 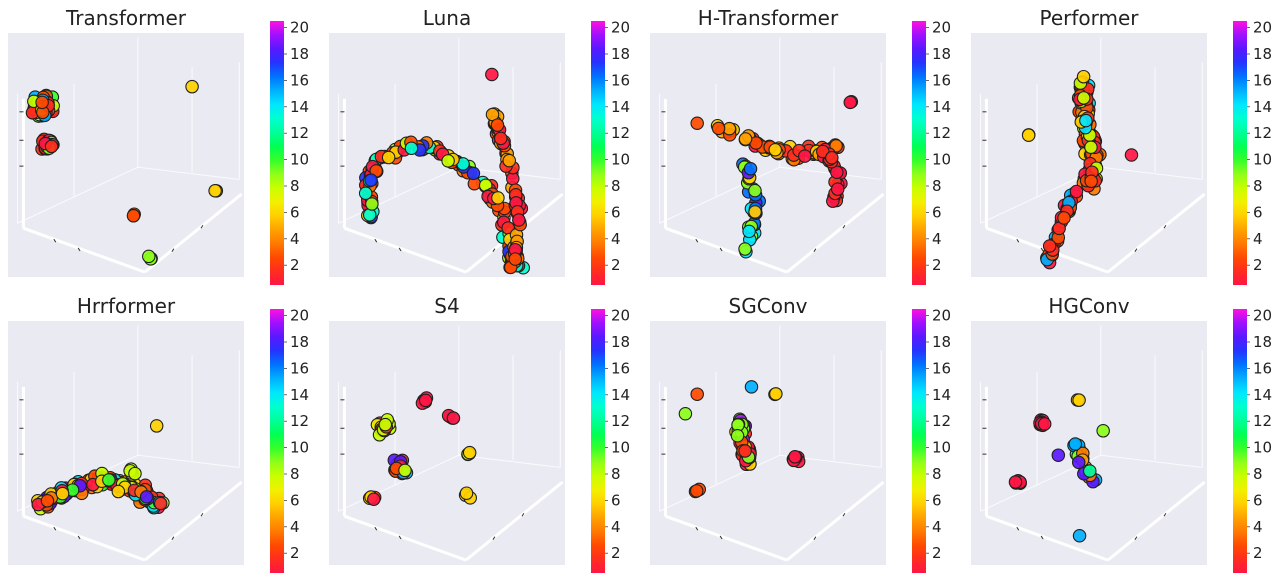 What do you see at coordinates (479, 433) in the screenshot?
I see `panel-s4: S4 20 18 16 14 12 10 8 6 4 2` at bounding box center [479, 433].